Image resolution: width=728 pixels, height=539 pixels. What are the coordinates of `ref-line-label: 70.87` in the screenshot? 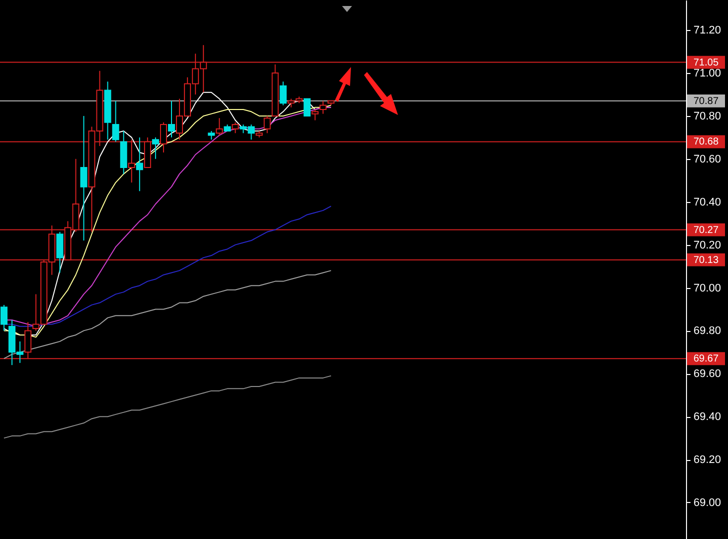 It's located at (706, 101).